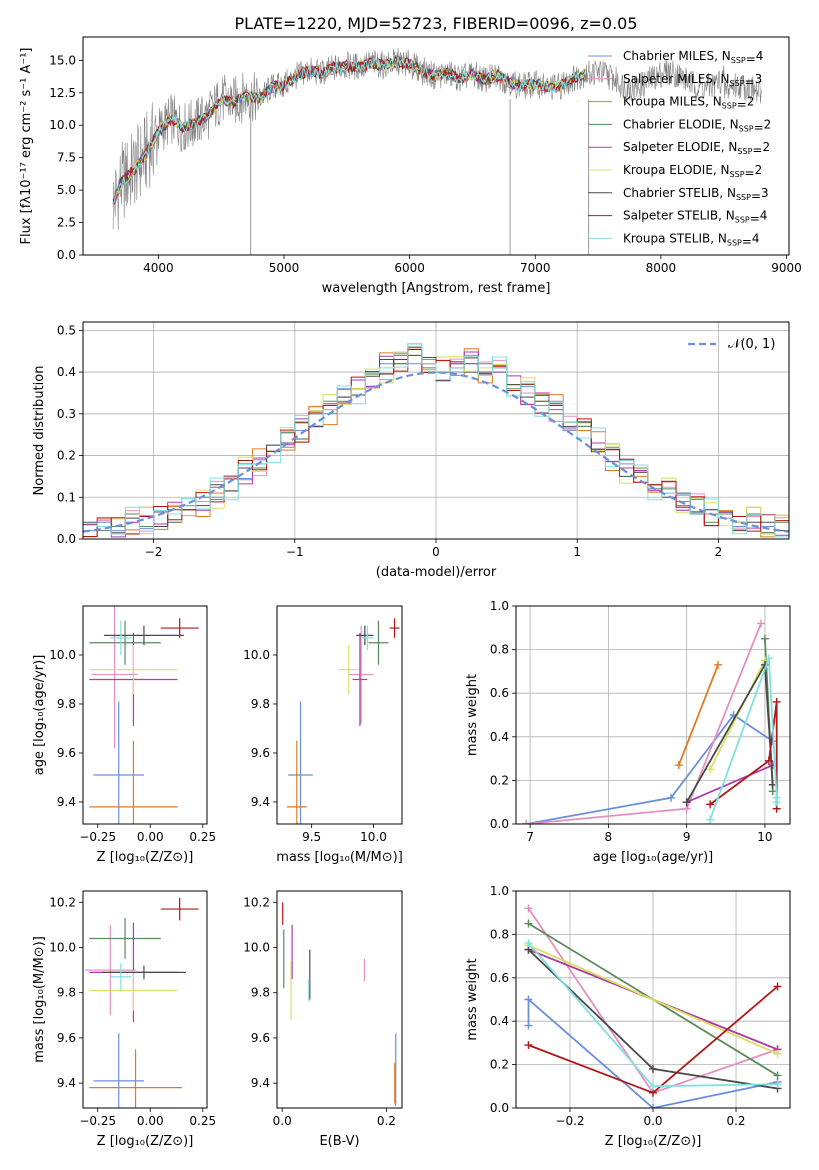  Describe the element at coordinates (530, 837) in the screenshot. I see `x-tick-label: 7` at that location.